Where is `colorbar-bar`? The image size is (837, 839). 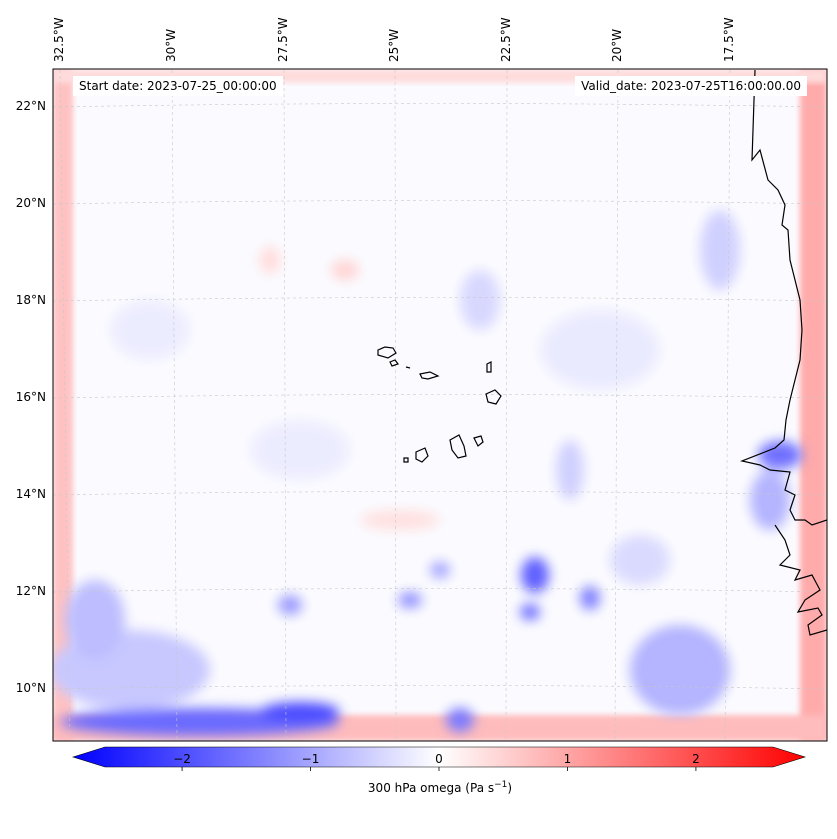 colorbar-bar is located at coordinates (439, 757).